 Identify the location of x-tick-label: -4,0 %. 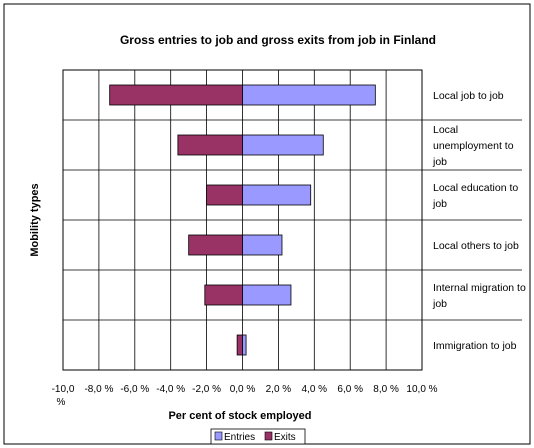
(170, 389).